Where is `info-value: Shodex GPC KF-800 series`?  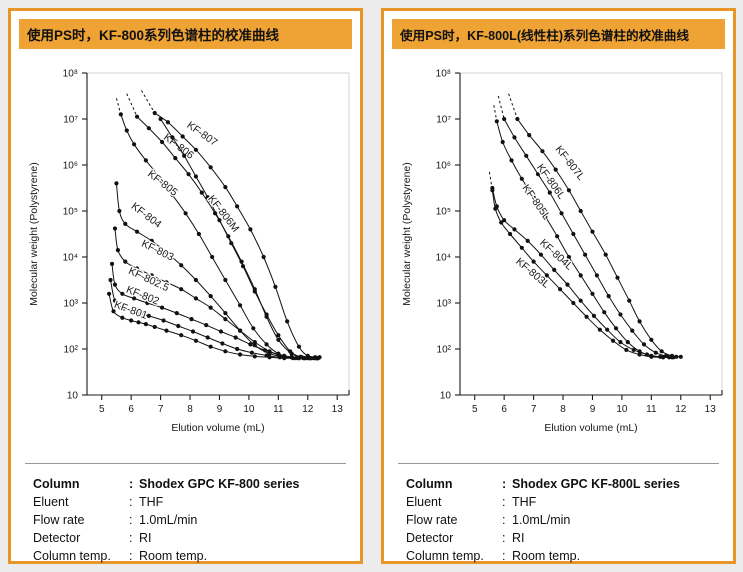 info-value: Shodex GPC KF-800 series is located at coordinates (219, 483).